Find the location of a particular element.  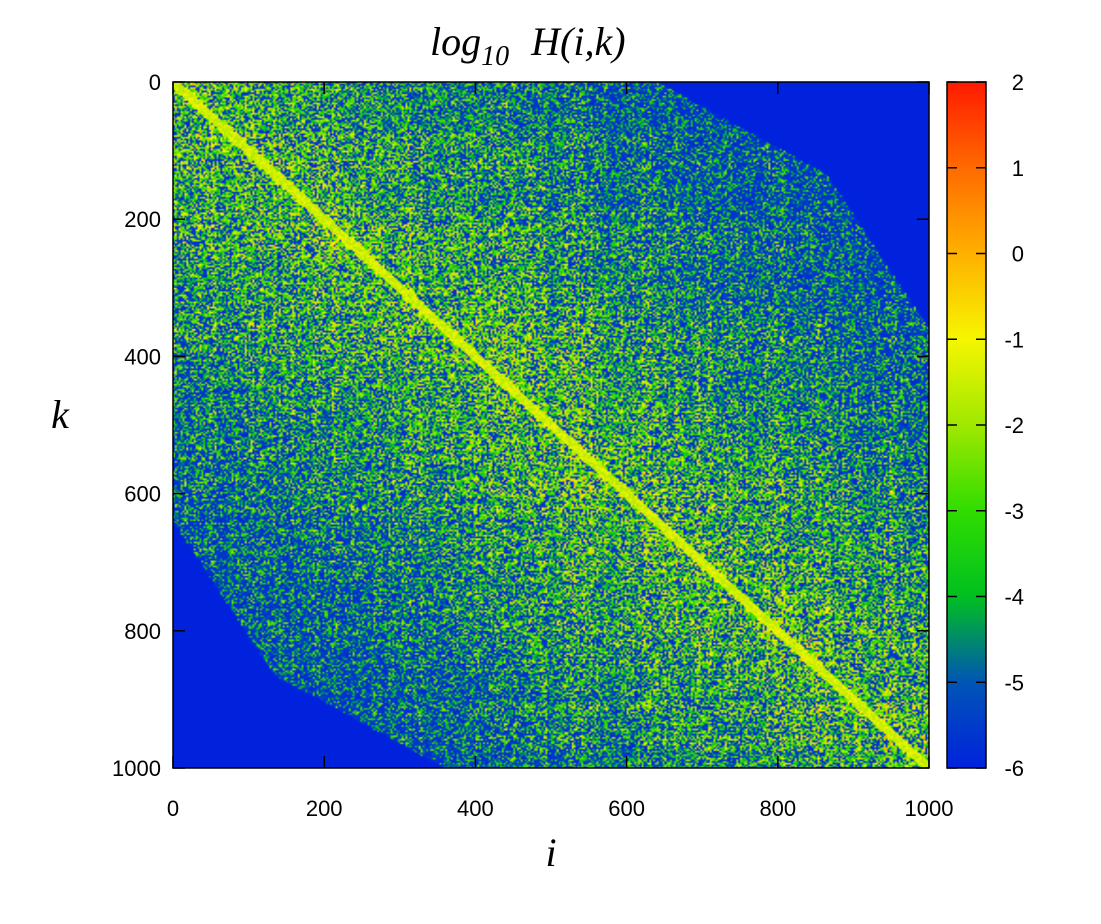

colorbar-tick-label: 1 is located at coordinates (1018, 168).